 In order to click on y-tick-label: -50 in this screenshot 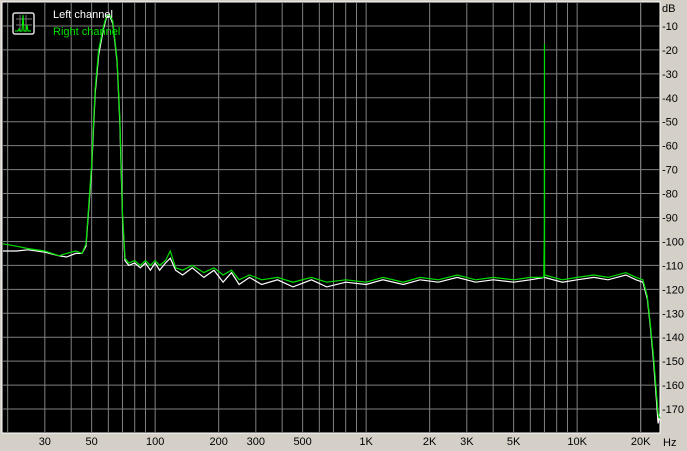, I will do `click(670, 123)`.